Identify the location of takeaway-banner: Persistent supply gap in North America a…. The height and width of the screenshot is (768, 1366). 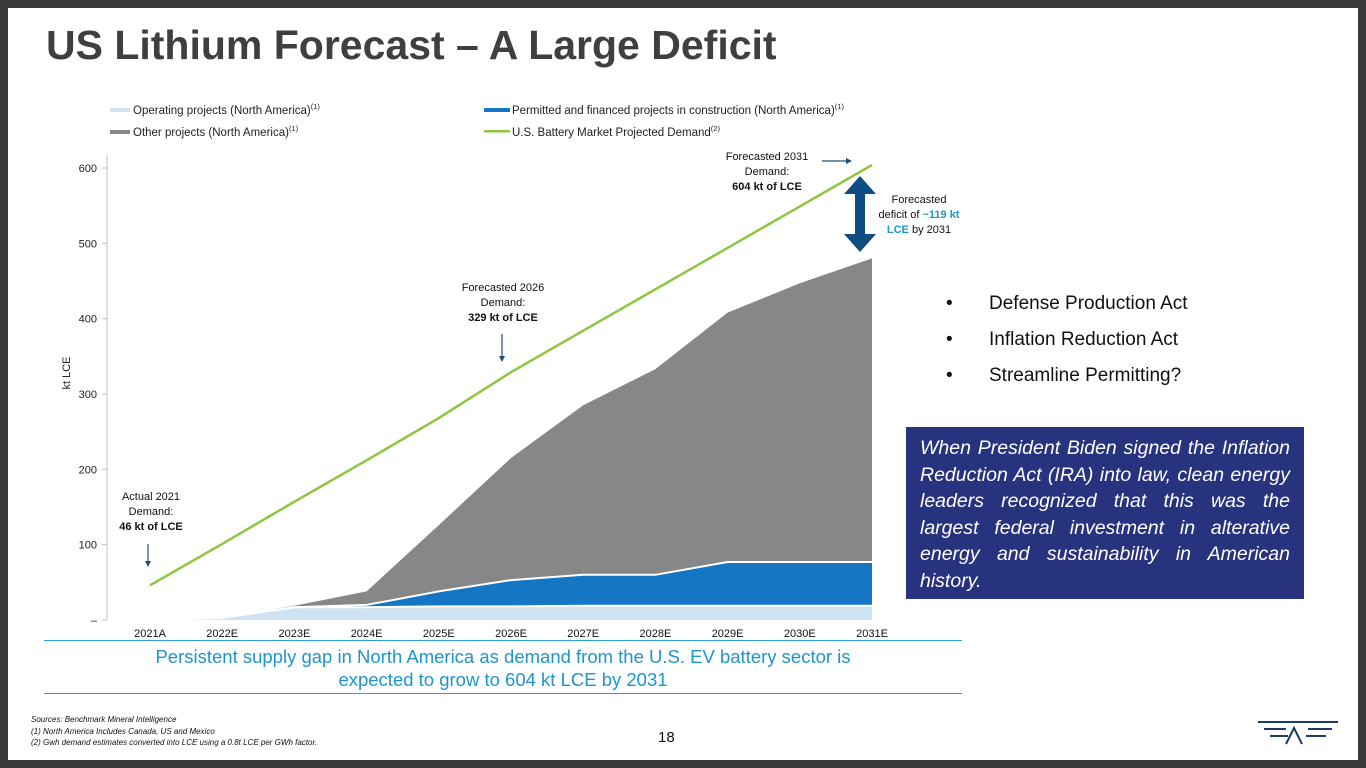
(503, 667).